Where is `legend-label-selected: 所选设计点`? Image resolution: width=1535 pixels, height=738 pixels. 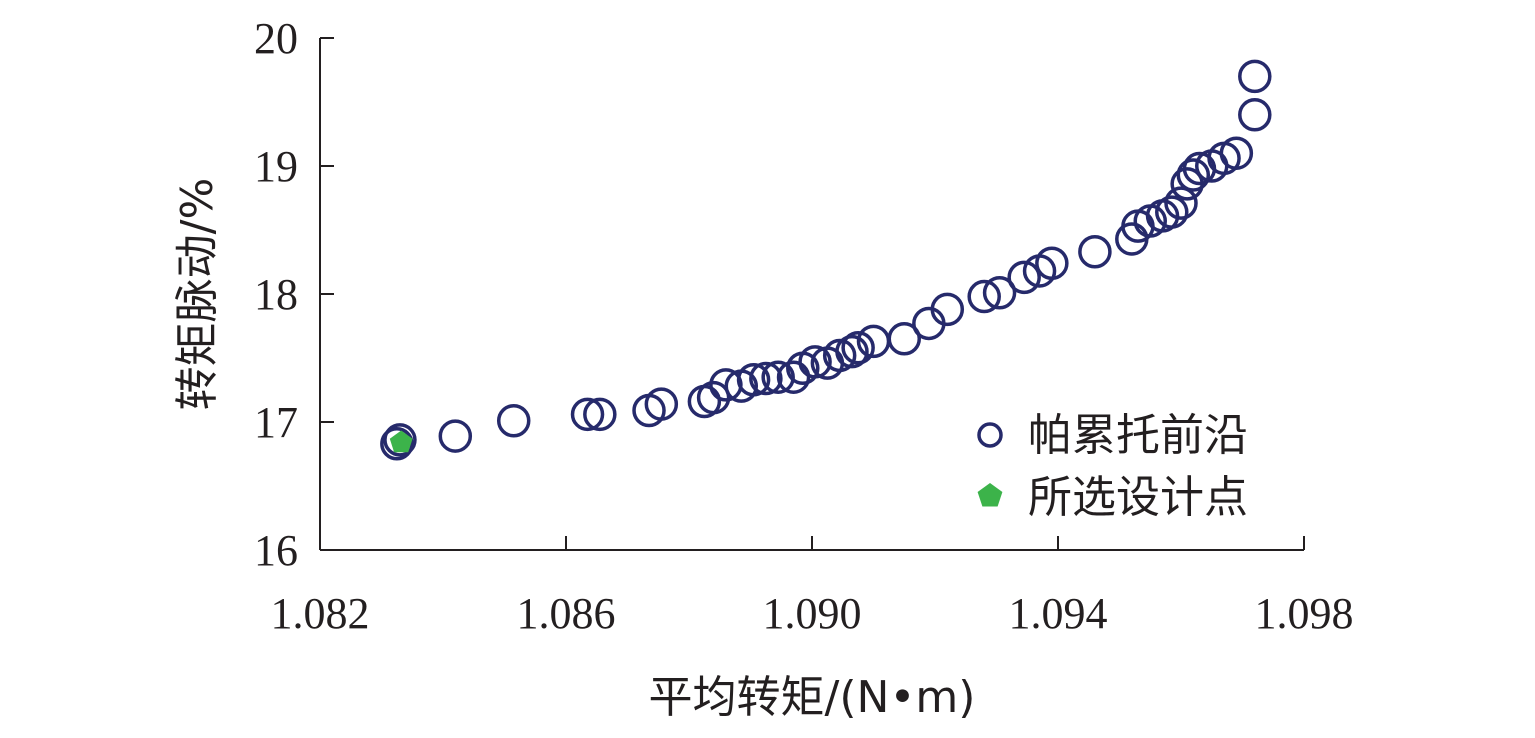
legend-label-selected: 所选设计点 is located at coordinates (1138, 497).